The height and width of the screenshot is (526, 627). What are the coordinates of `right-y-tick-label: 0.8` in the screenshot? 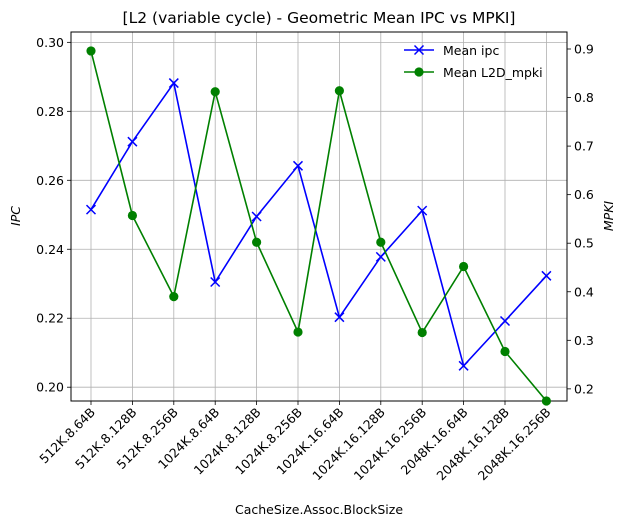 It's located at (584, 97).